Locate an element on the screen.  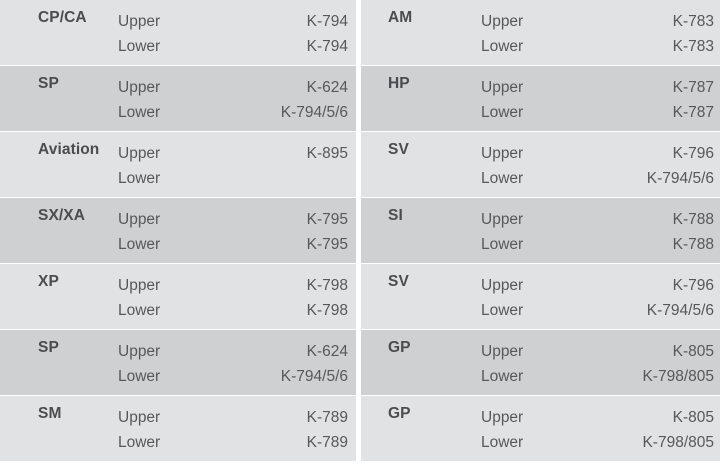
code-upper: K-895 is located at coordinates (327, 153).